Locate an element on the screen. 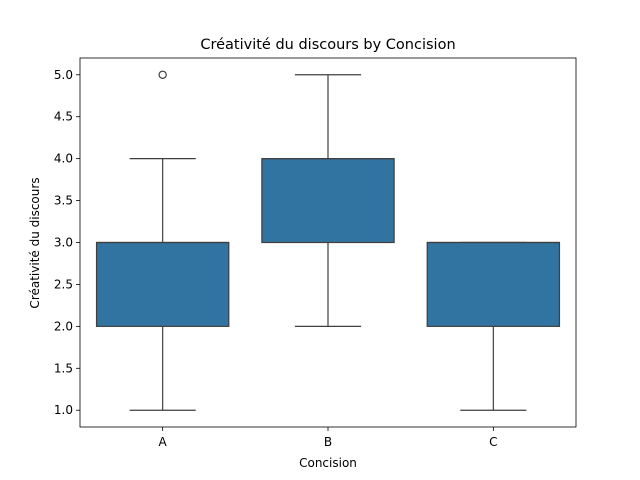 This screenshot has height=480, width=640. y-tick-label: 1.5 is located at coordinates (63, 368).